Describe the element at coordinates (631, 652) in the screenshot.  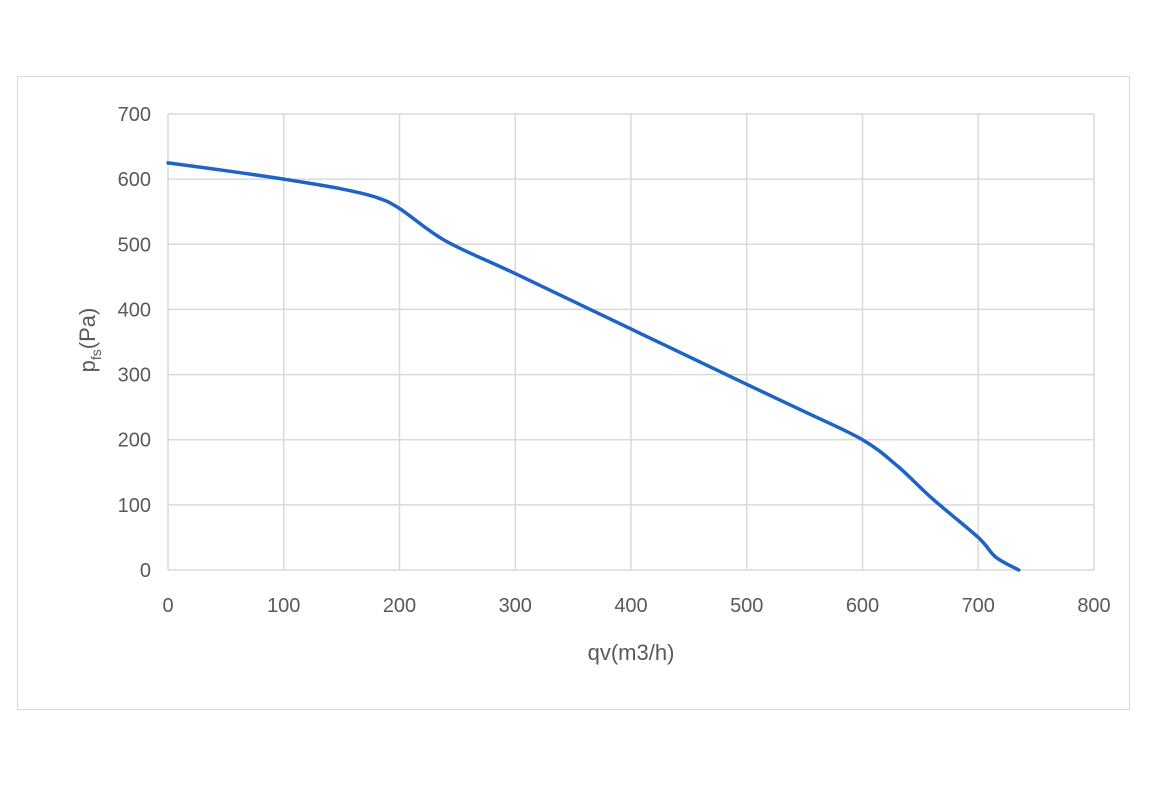
I see `x-axis-title: qv(m3/h)` at that location.